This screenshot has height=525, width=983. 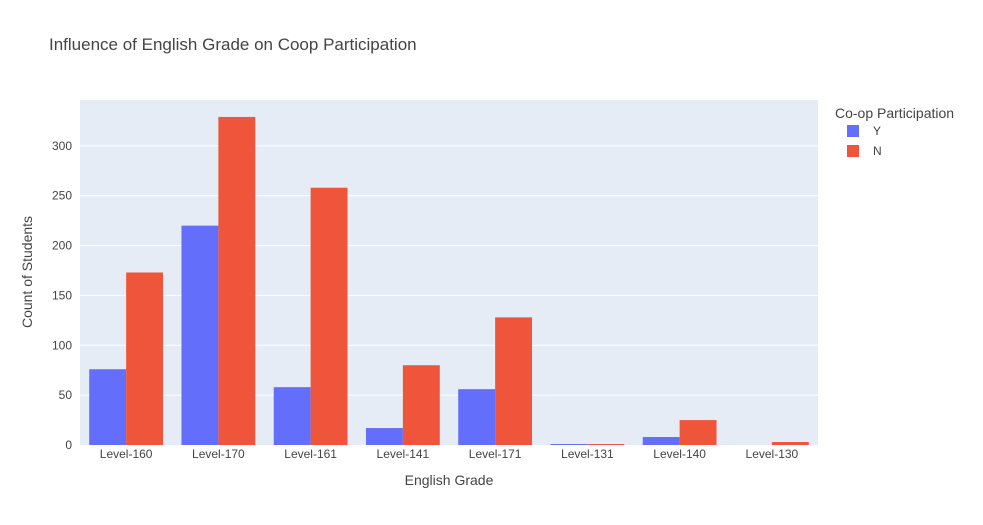 What do you see at coordinates (68, 445) in the screenshot?
I see `y-tick-label: 0` at bounding box center [68, 445].